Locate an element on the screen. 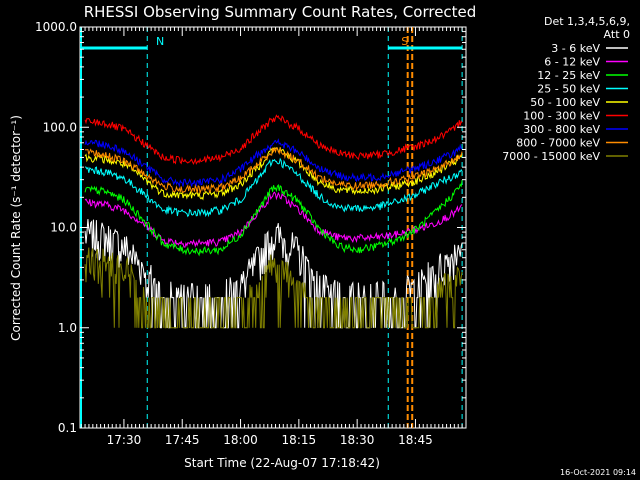  y-tick-label: 10.0 is located at coordinates (63, 228).